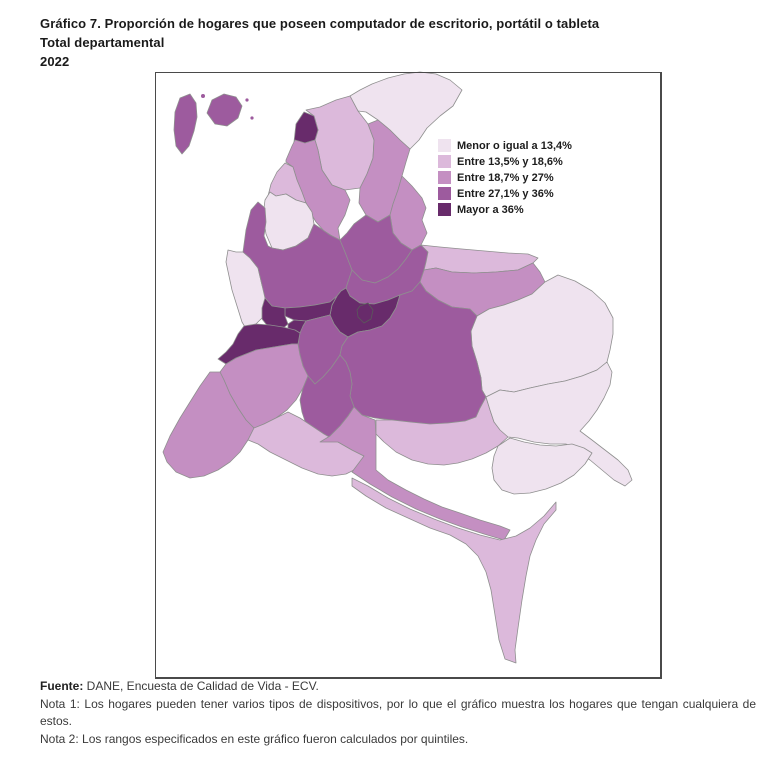  Describe the element at coordinates (201, 686) in the screenshot. I see `source-text: DANE, Encuesta de Calidad de Vida - ECV.` at that location.